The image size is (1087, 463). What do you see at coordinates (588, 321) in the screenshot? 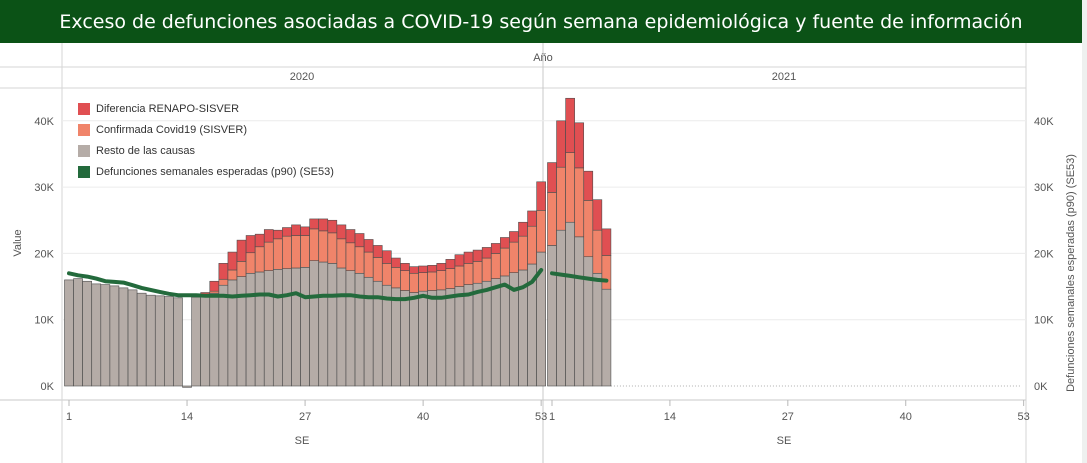
I see `bar-resto-2021-se5` at bounding box center [588, 321].